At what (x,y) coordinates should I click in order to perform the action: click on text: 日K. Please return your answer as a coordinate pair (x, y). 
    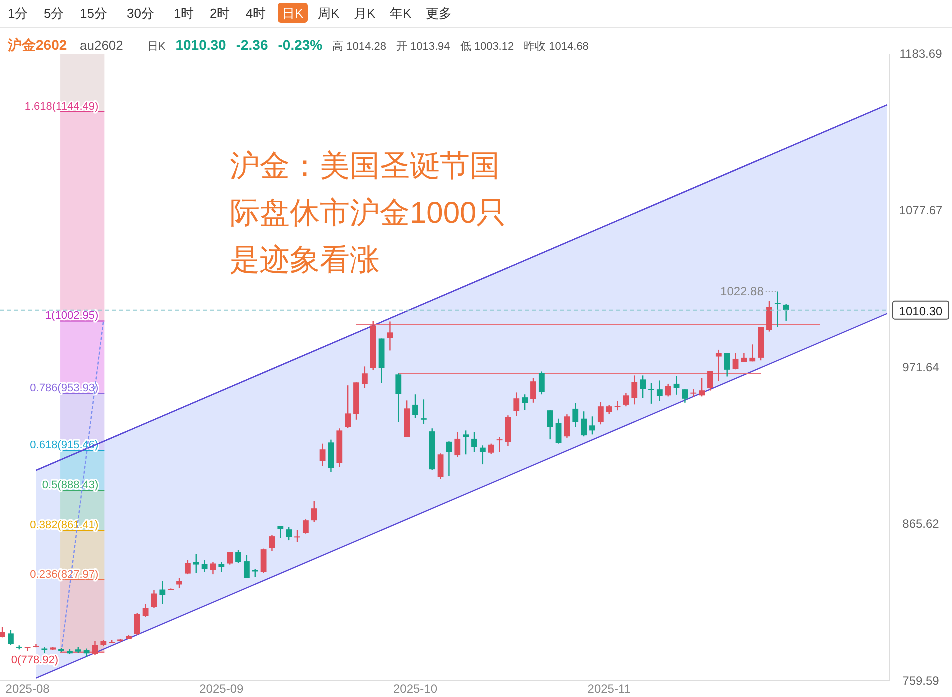
    Looking at the image, I should click on (293, 13).